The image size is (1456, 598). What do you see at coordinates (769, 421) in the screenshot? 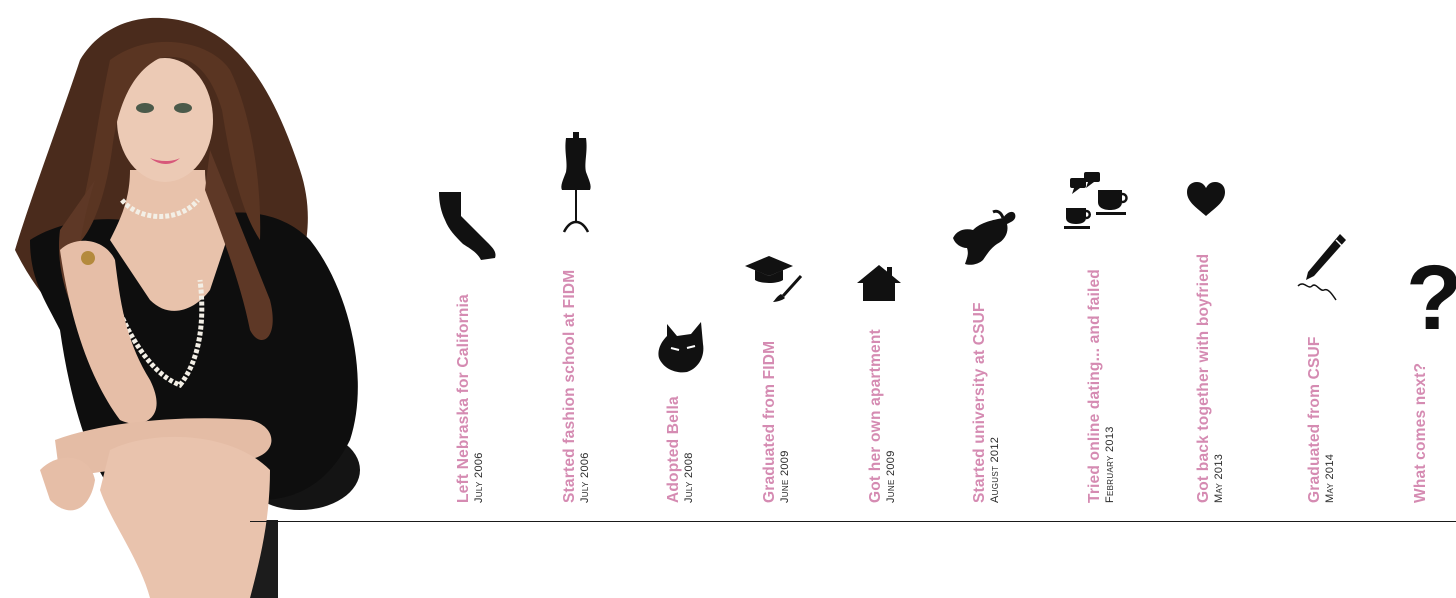
I see `milestone-title: Graduated from FIDM` at bounding box center [769, 421].